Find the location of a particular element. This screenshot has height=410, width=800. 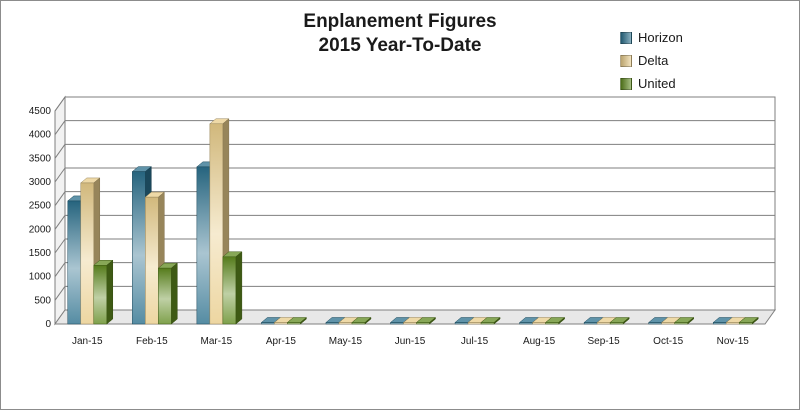

y-tick-label: 500 is located at coordinates (42, 300).